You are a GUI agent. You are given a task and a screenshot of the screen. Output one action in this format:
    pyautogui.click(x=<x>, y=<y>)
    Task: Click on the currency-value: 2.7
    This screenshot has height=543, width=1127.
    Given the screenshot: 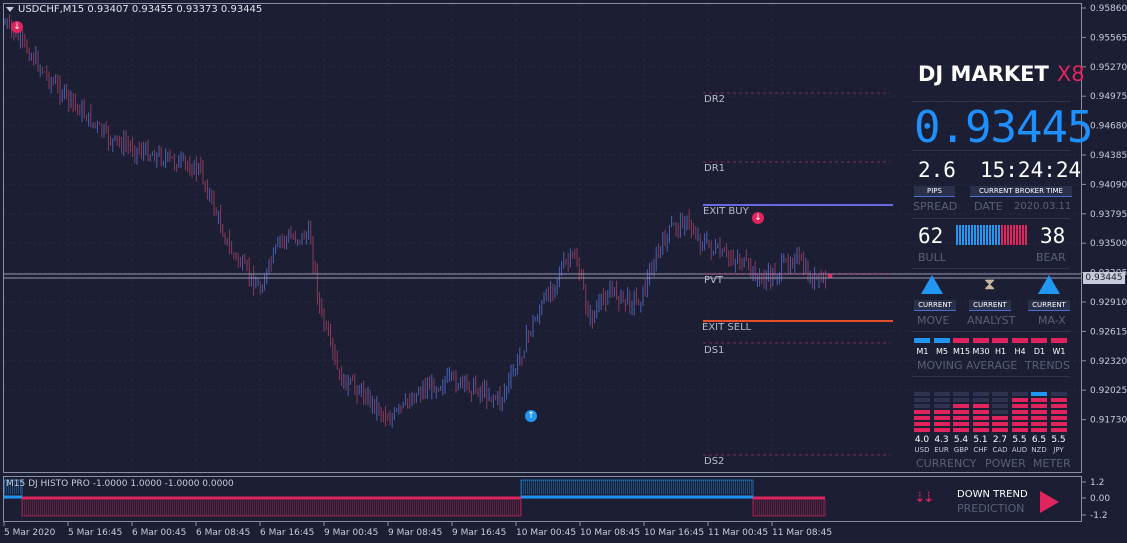 What is the action you would take?
    pyautogui.click(x=1000, y=440)
    